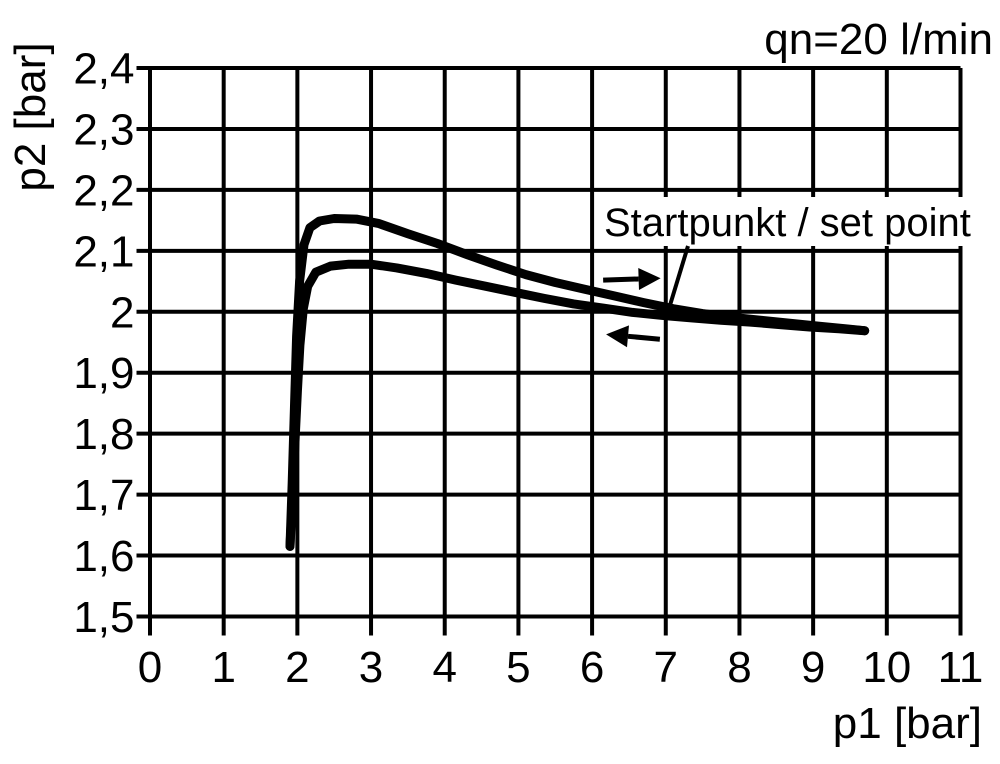 Image resolution: width=1000 pixels, height=764 pixels. I want to click on arrowhead-right-icon, so click(649, 278).